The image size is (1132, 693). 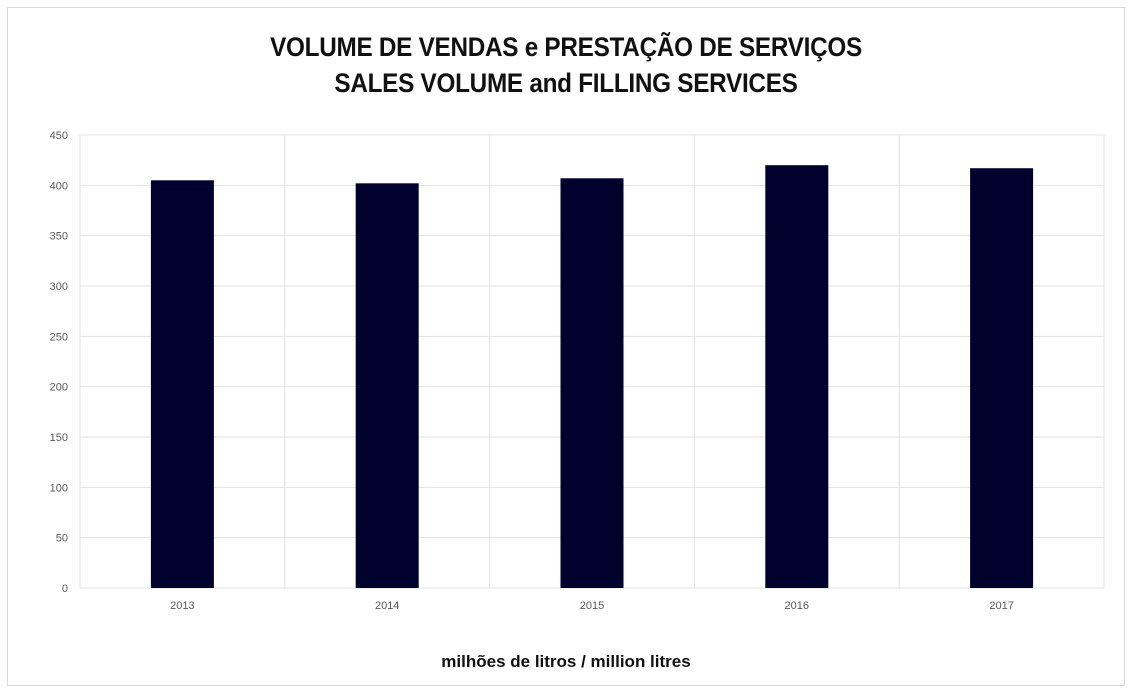 What do you see at coordinates (797, 376) in the screenshot?
I see `bar-2016` at bounding box center [797, 376].